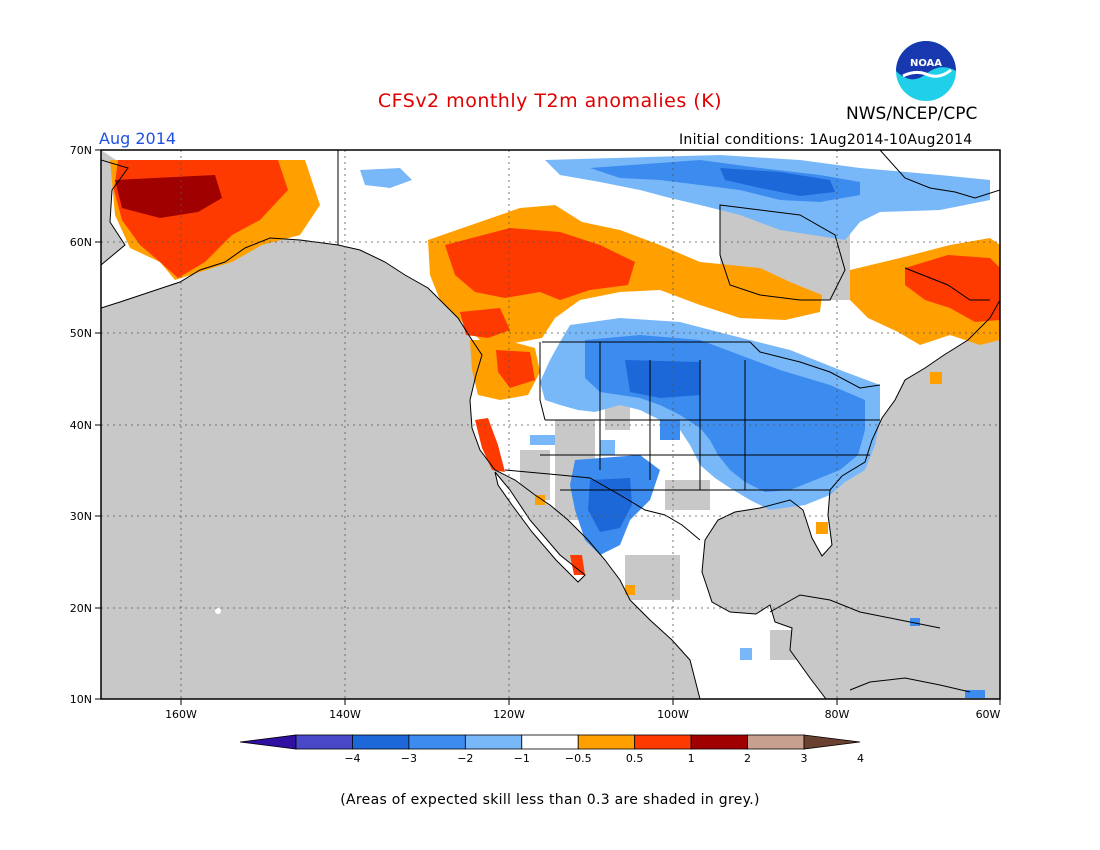  What do you see at coordinates (81, 608) in the screenshot?
I see `lat-label-20n: 20N` at bounding box center [81, 608].